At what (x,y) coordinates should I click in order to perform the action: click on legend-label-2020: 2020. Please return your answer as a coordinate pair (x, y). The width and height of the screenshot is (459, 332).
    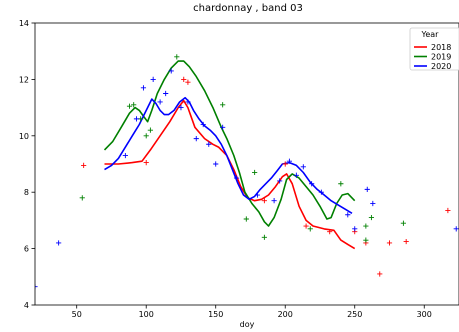
    Looking at the image, I should click on (441, 66).